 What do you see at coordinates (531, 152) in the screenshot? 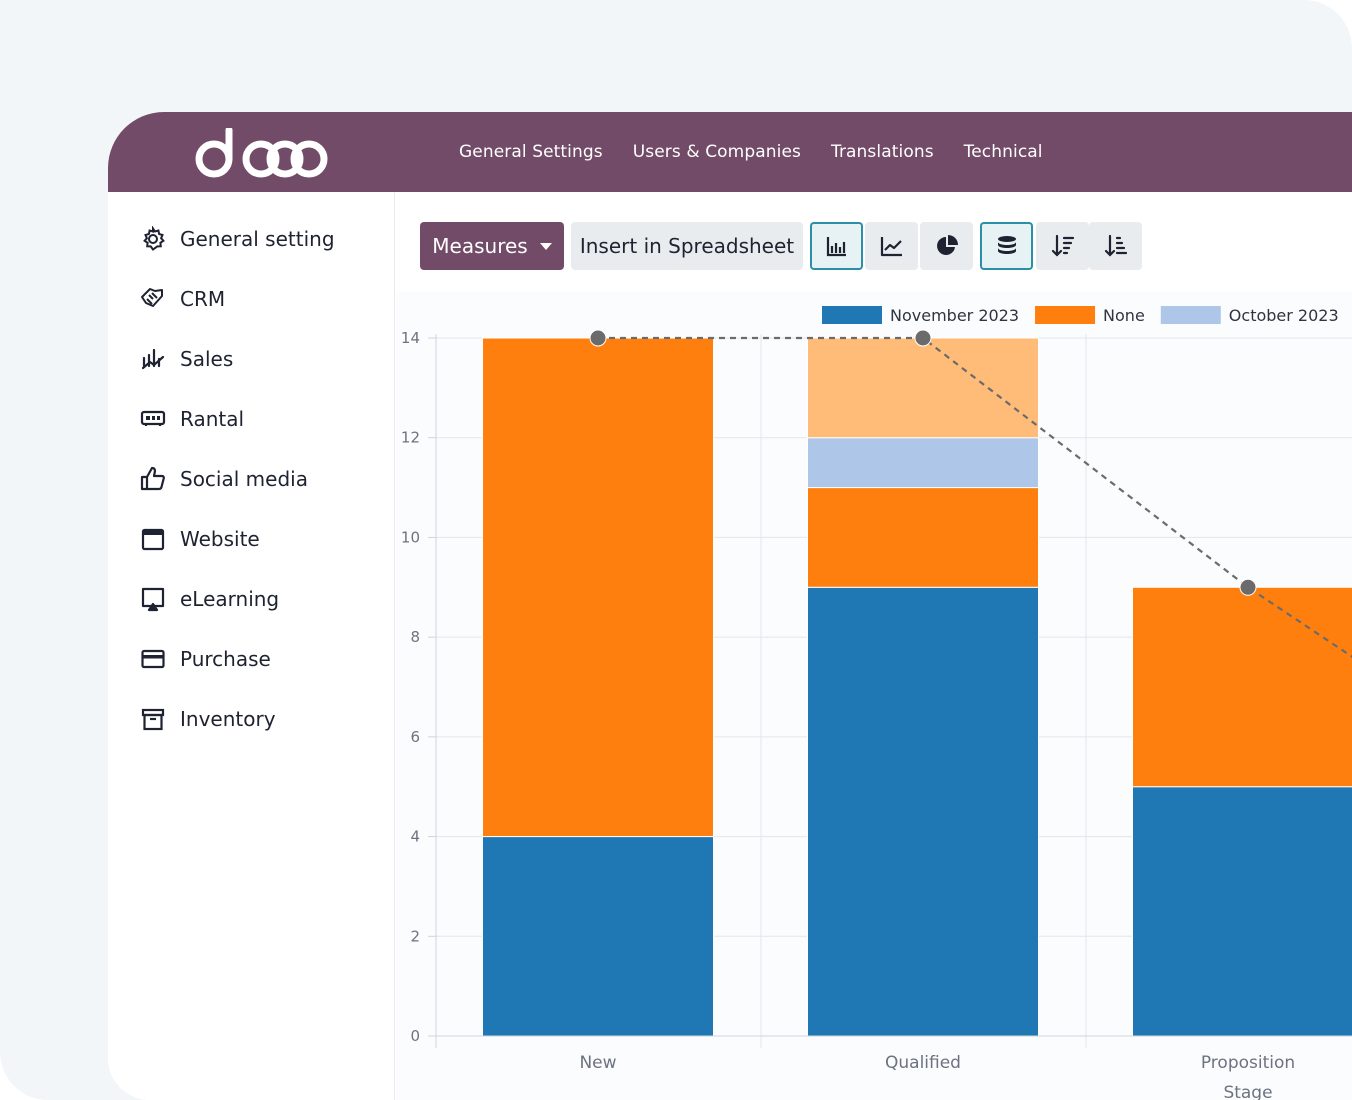
I see `menu-general-settings: General Settings` at bounding box center [531, 152].